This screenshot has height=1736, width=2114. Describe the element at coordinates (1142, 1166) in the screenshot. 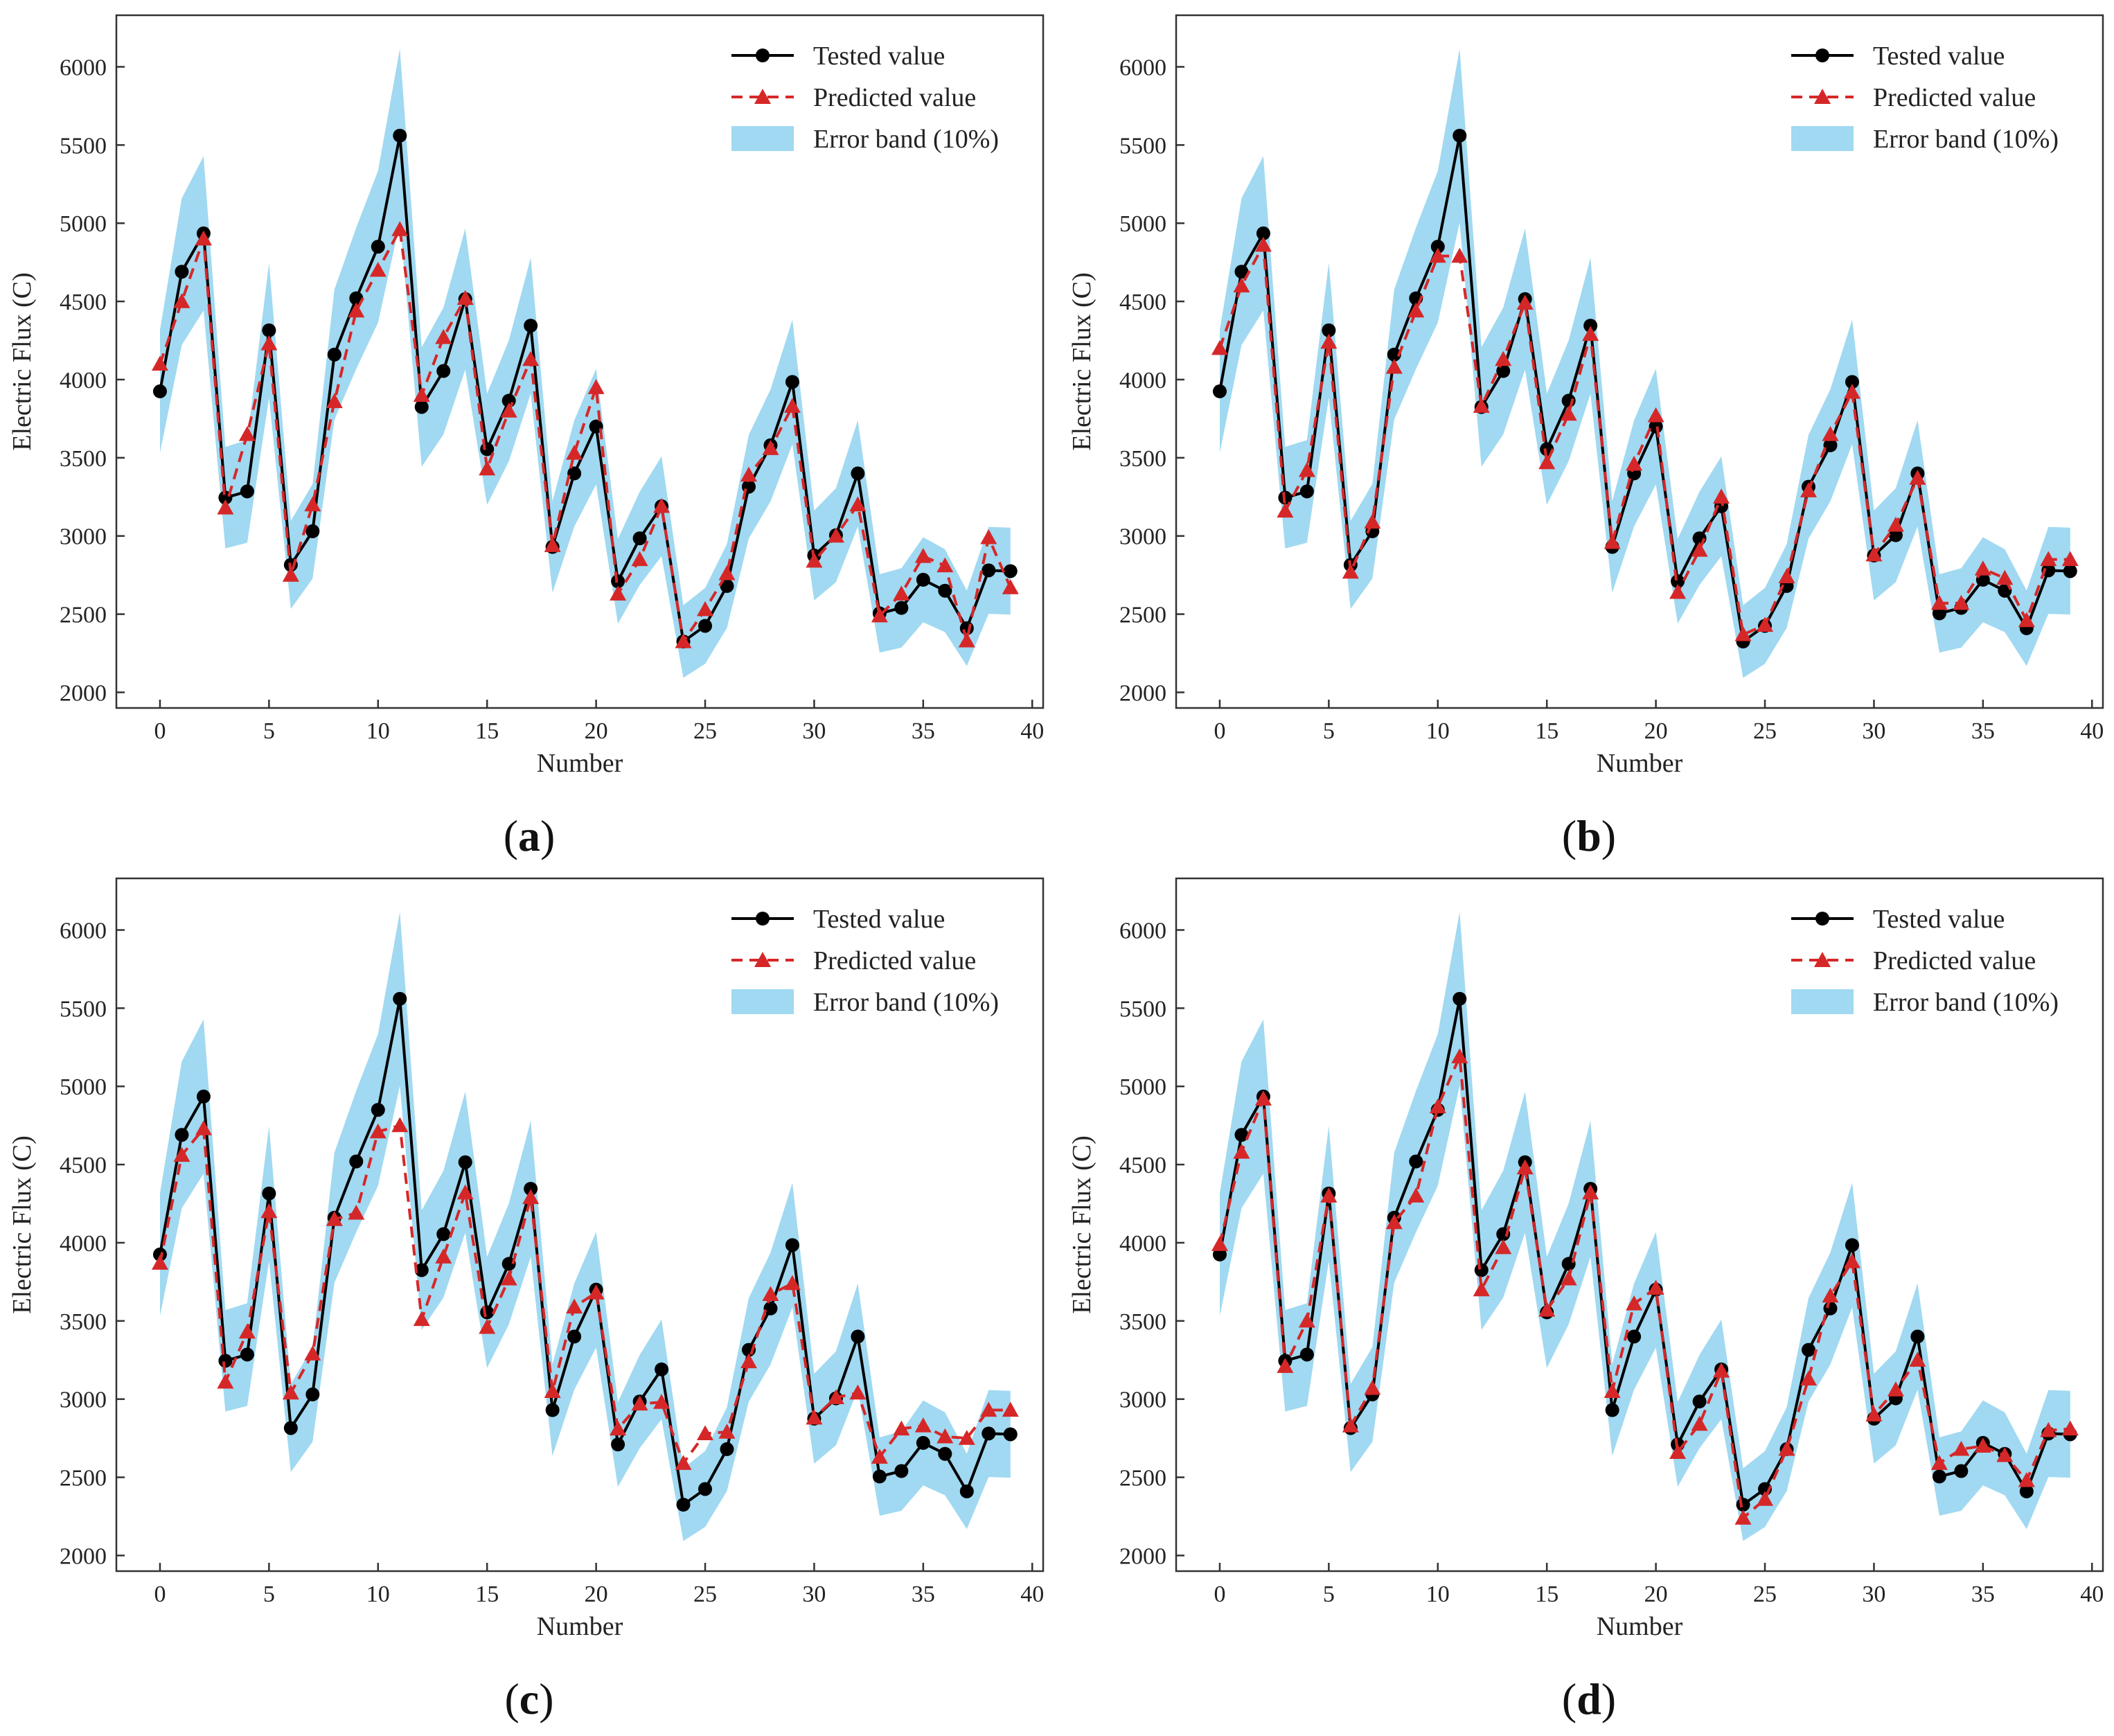

I see `y-tick-label: 4500` at that location.